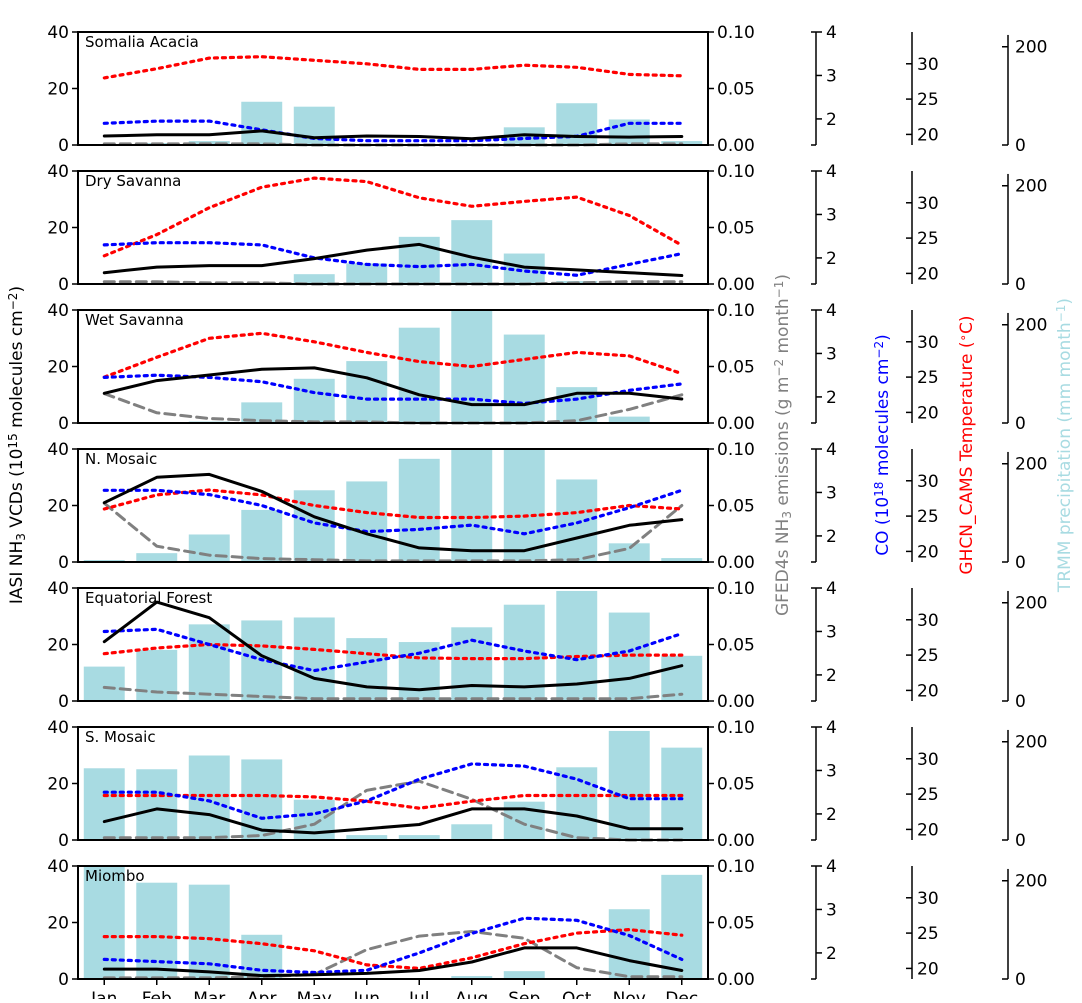  What do you see at coordinates (314, 994) in the screenshot?
I see `month-tick-label: May` at bounding box center [314, 994].